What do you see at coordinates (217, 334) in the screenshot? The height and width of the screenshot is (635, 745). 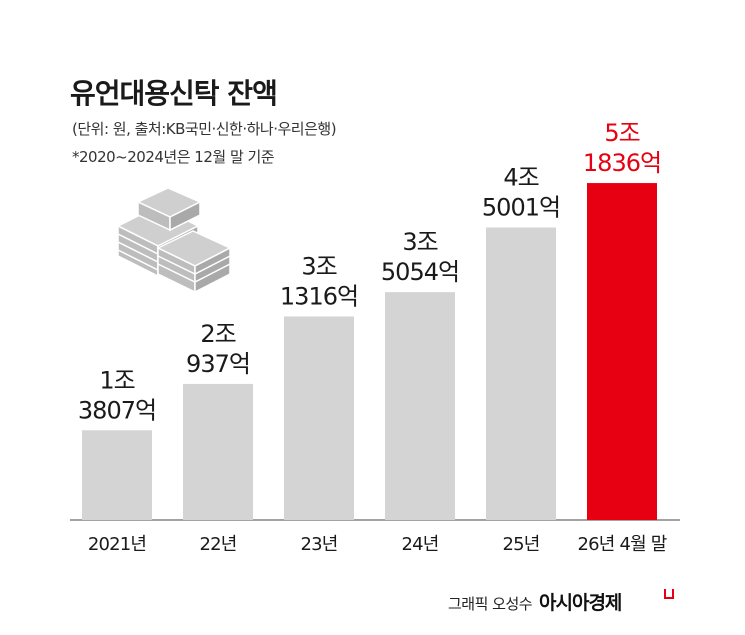 I see `data-label: 2조` at bounding box center [217, 334].